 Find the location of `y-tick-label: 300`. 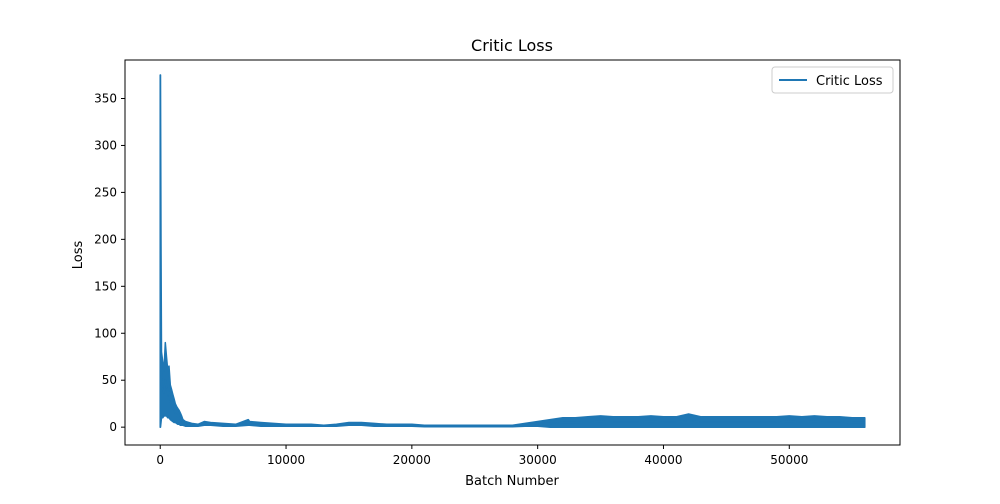

y-tick-label: 300 is located at coordinates (105, 145).